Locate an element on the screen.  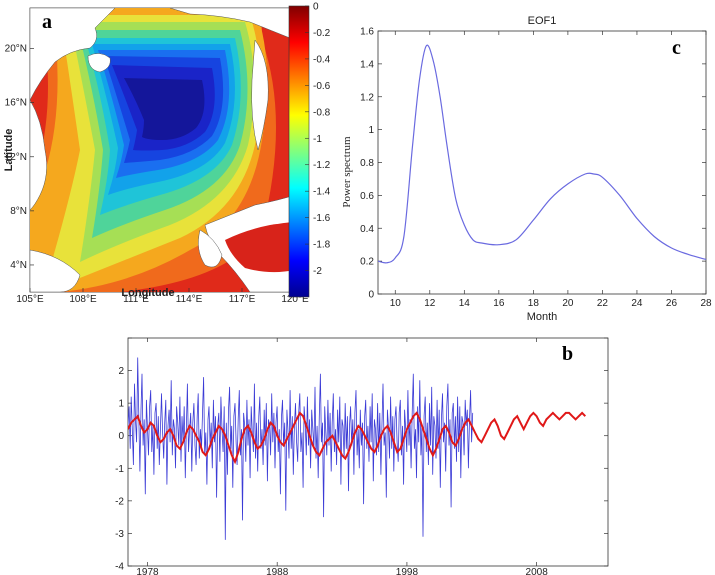
spectrum-x-tick-label: 14 is located at coordinates (465, 303).